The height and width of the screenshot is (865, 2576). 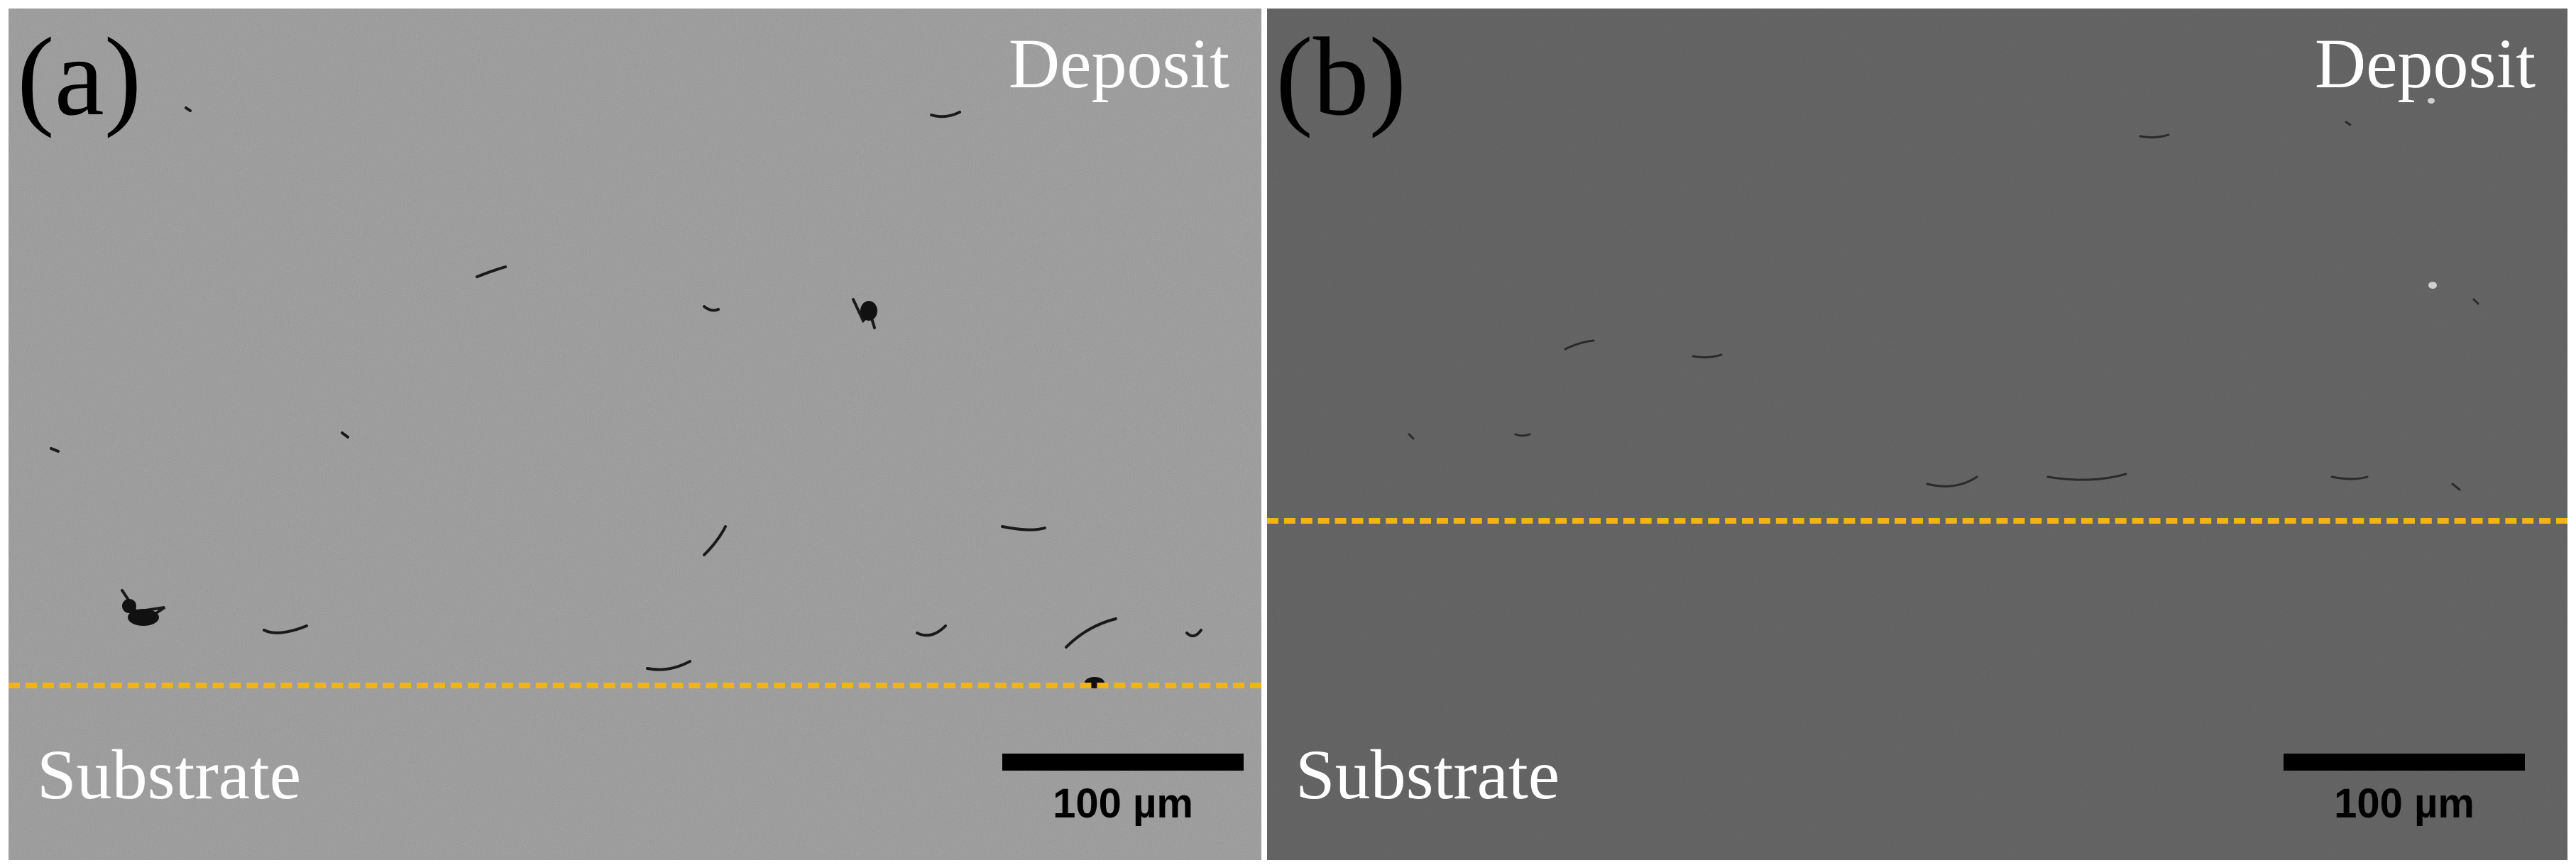 What do you see at coordinates (79, 77) in the screenshot?
I see `panel-label: (a)` at bounding box center [79, 77].